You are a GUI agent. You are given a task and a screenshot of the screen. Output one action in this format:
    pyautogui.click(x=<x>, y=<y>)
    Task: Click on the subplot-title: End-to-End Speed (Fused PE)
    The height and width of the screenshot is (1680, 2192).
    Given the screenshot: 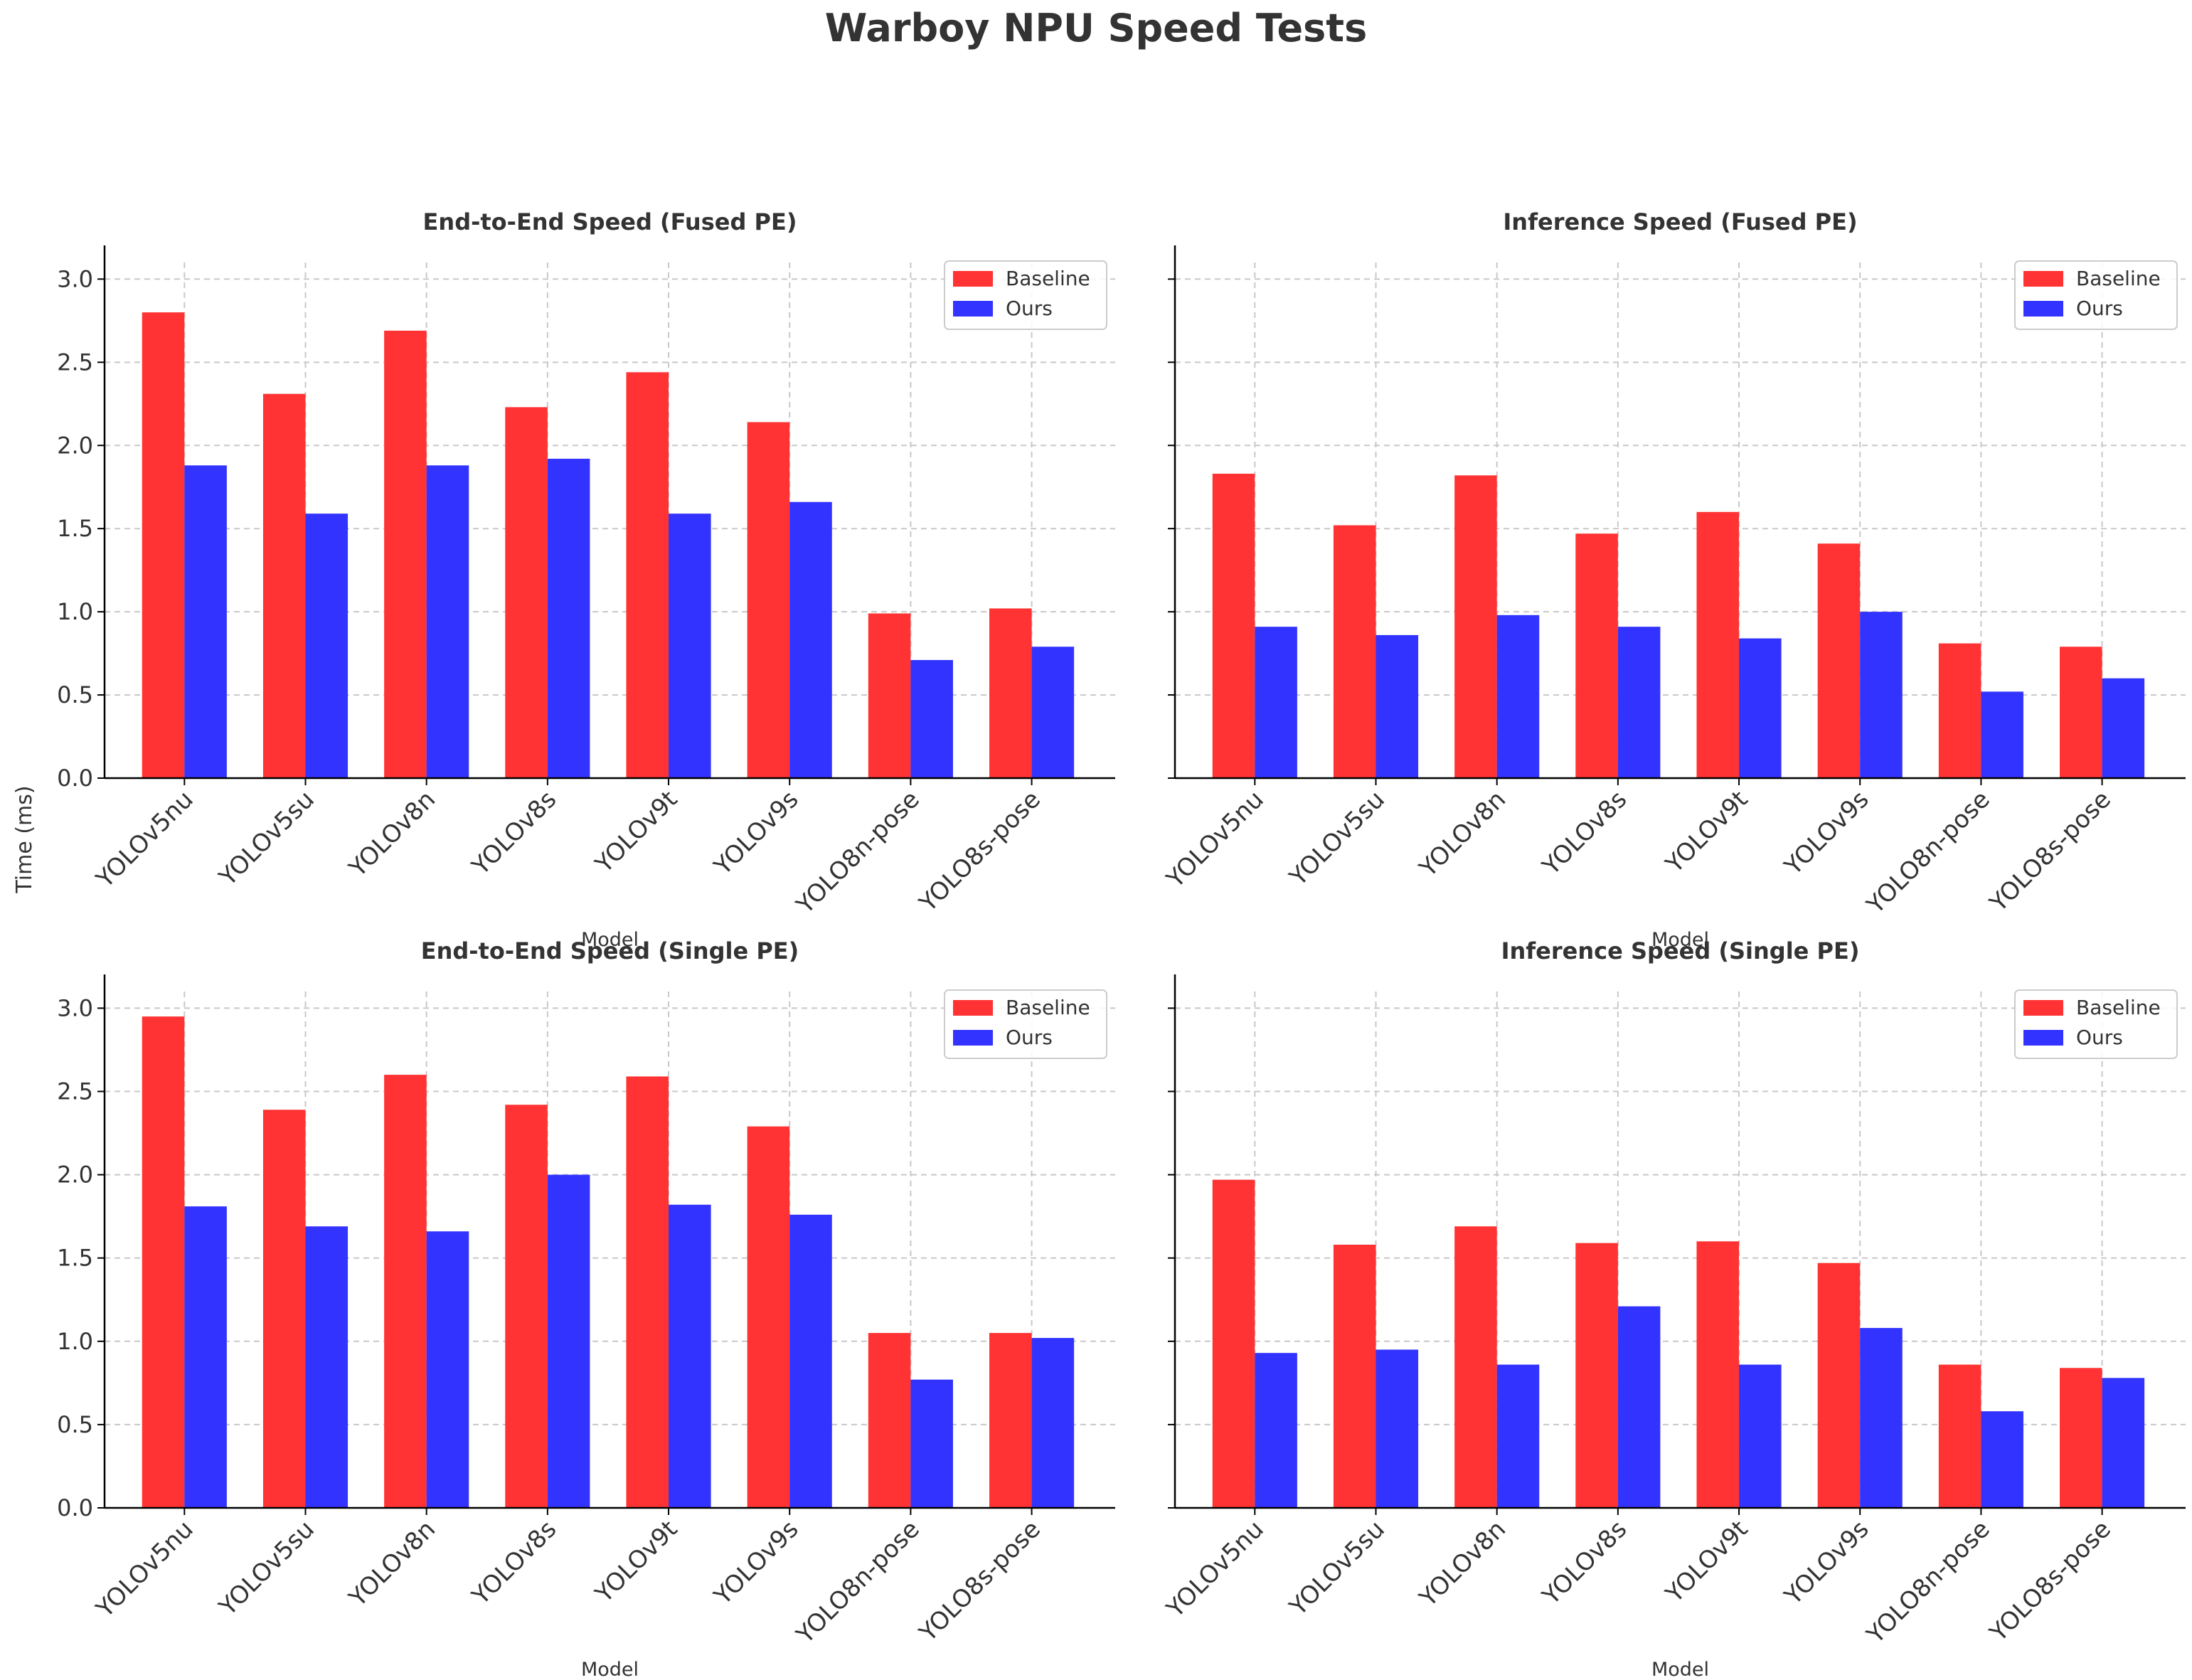 What is the action you would take?
    pyautogui.click(x=610, y=221)
    